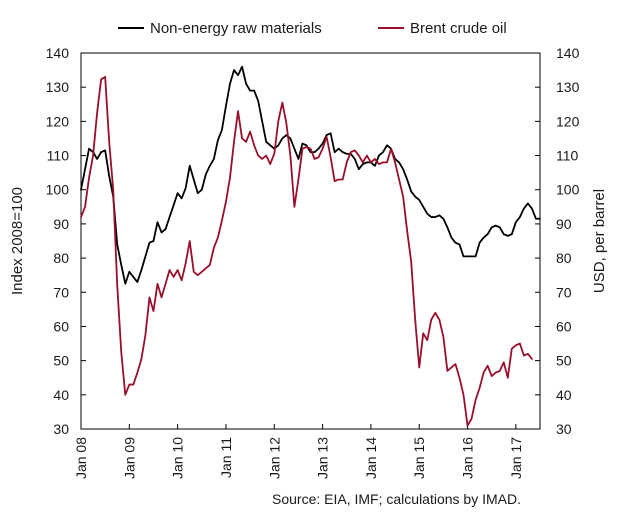 The width and height of the screenshot is (617, 519). What do you see at coordinates (564, 361) in the screenshot?
I see `y-right-tick-label: 50` at bounding box center [564, 361].